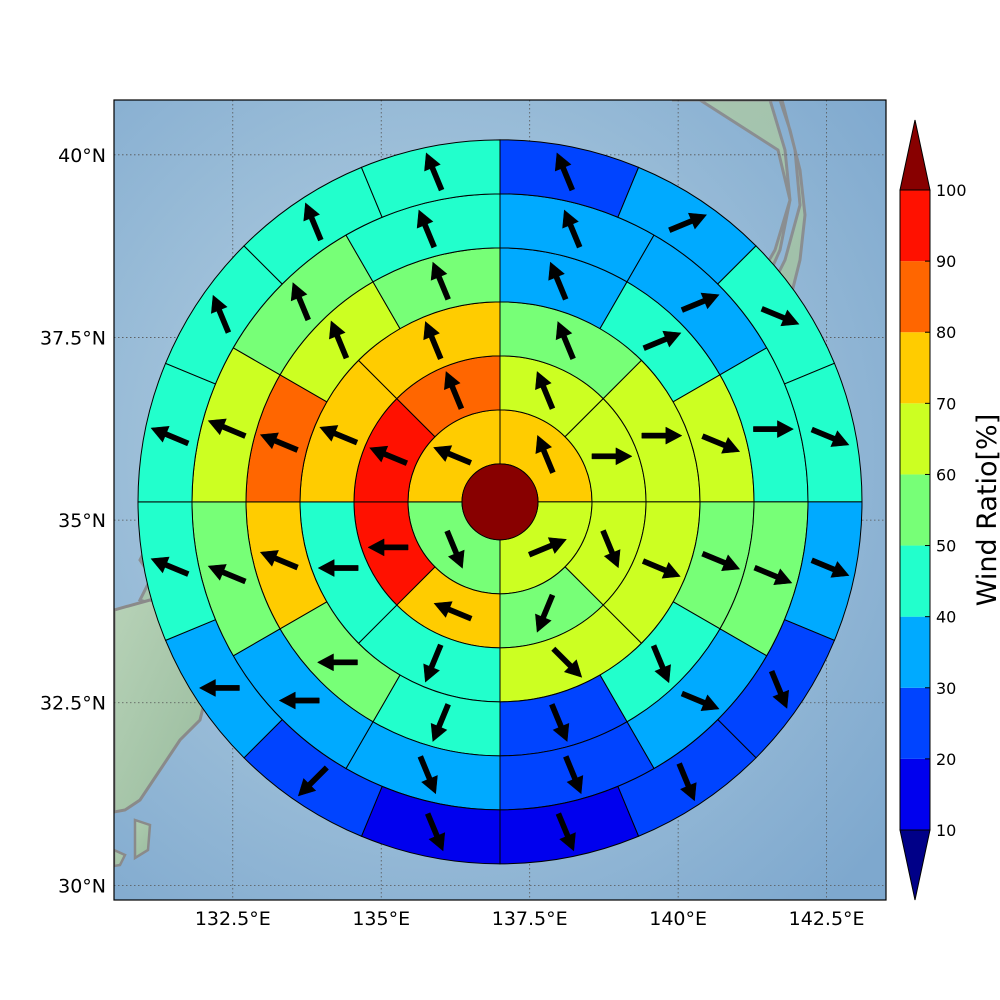 Image resolution: width=1000 pixels, height=1000 pixels. What do you see at coordinates (946, 688) in the screenshot?
I see `colorbar-tick-label: 30` at bounding box center [946, 688].